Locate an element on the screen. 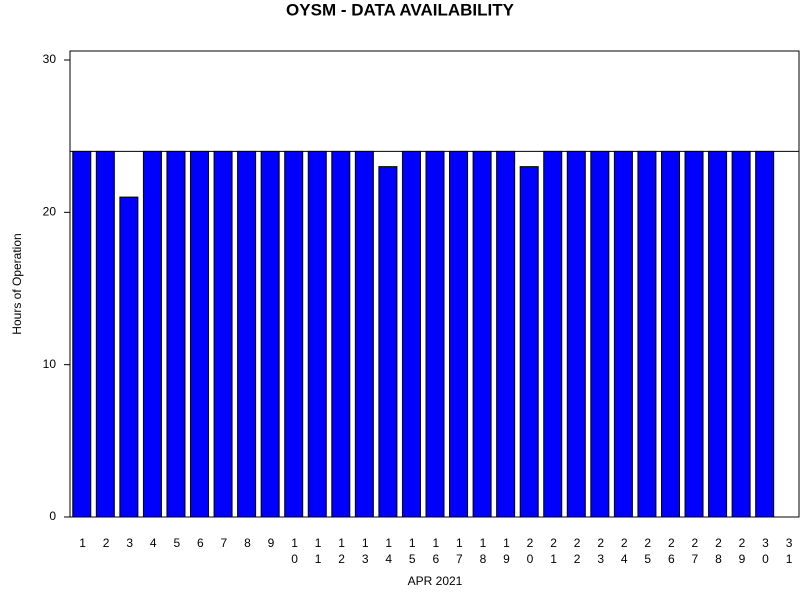 The width and height of the screenshot is (800, 605). x-tick-label: 13 is located at coordinates (365, 552).